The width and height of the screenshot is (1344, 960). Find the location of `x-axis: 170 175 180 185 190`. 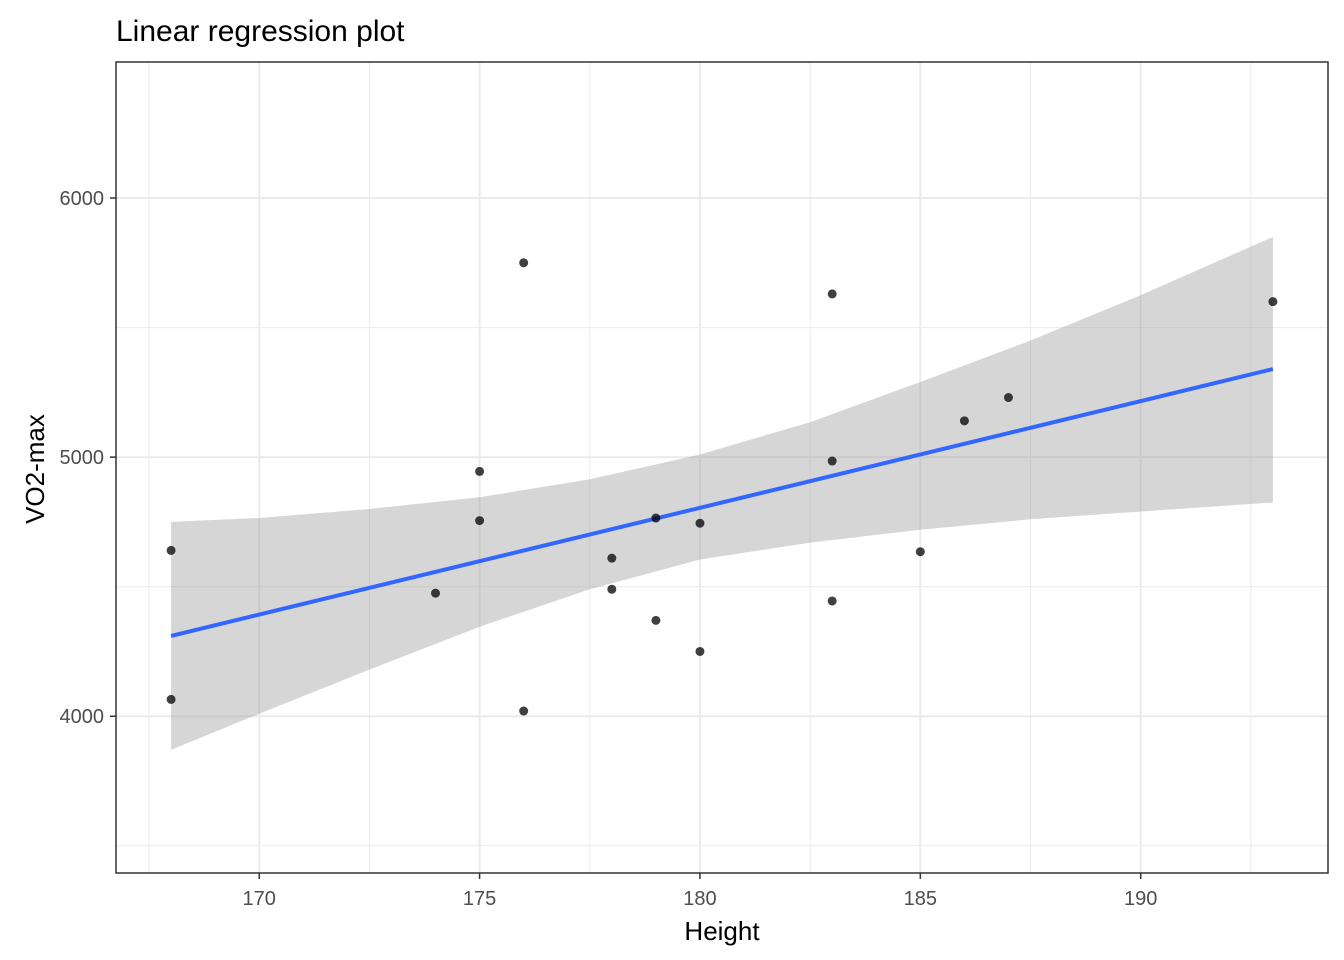

x-axis: 170 175 180 185 190 is located at coordinates (700, 891).